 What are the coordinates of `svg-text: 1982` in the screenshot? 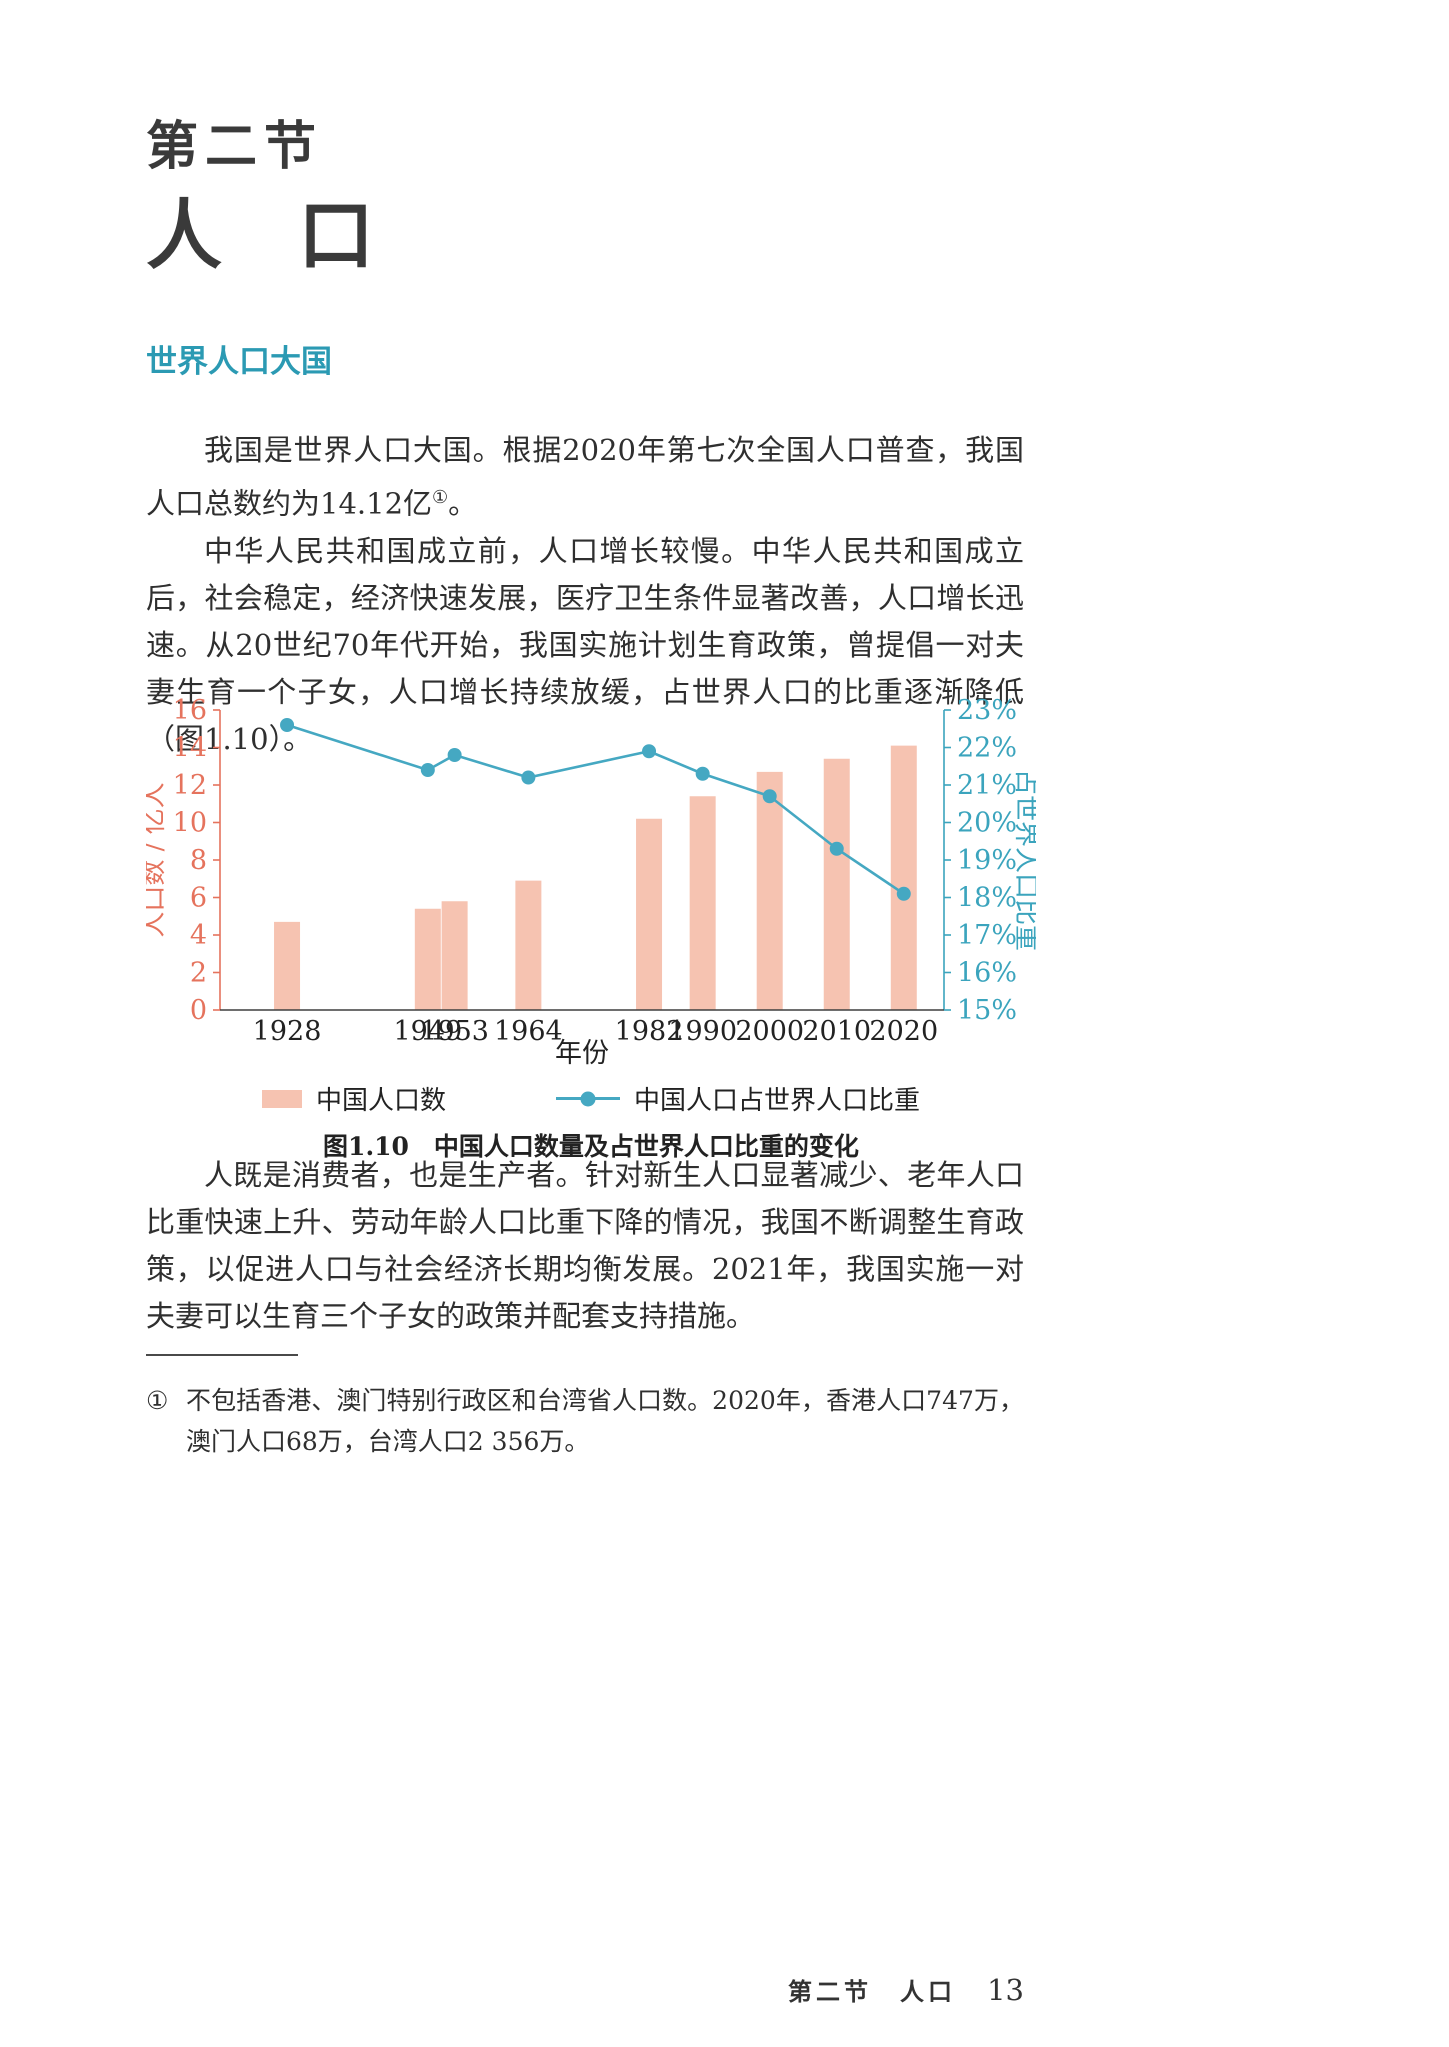 It's located at (649, 1031).